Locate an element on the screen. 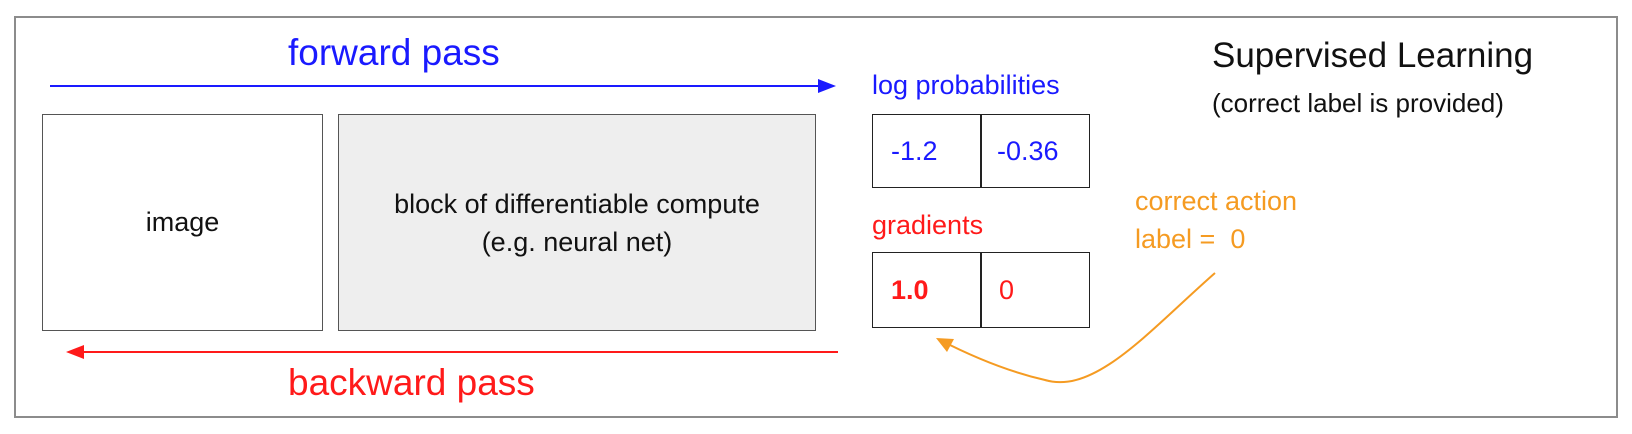  backward-pass-label: backward pass is located at coordinates (411, 382).